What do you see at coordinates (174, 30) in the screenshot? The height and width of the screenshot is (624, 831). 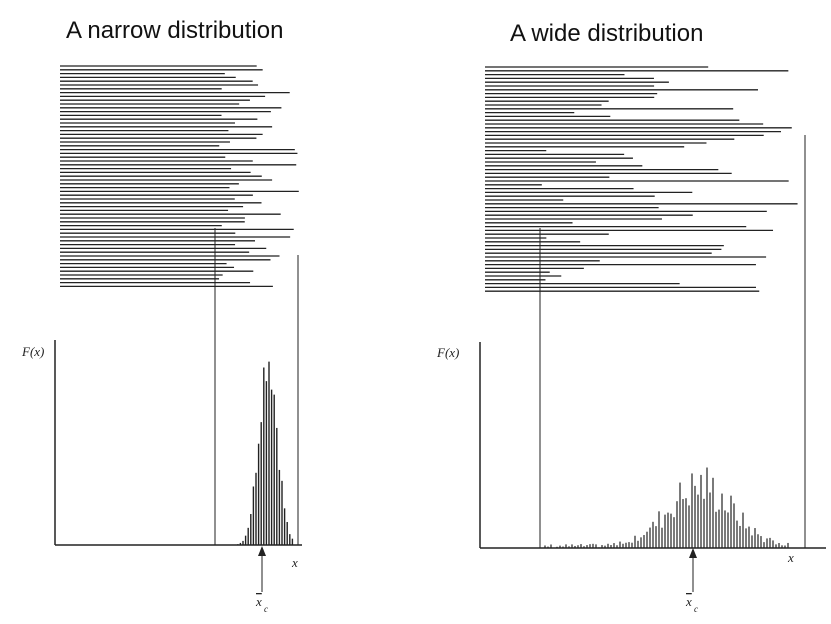 I see `panel-title: A narrow distribution` at bounding box center [174, 30].